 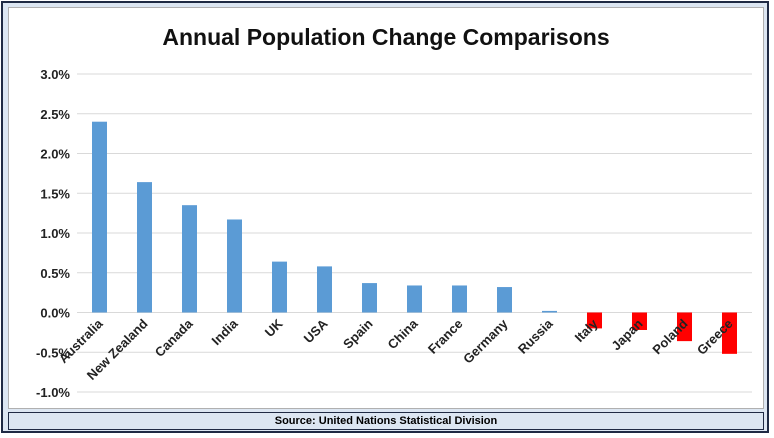 I want to click on x-tick-label: Germany, so click(x=485, y=340).